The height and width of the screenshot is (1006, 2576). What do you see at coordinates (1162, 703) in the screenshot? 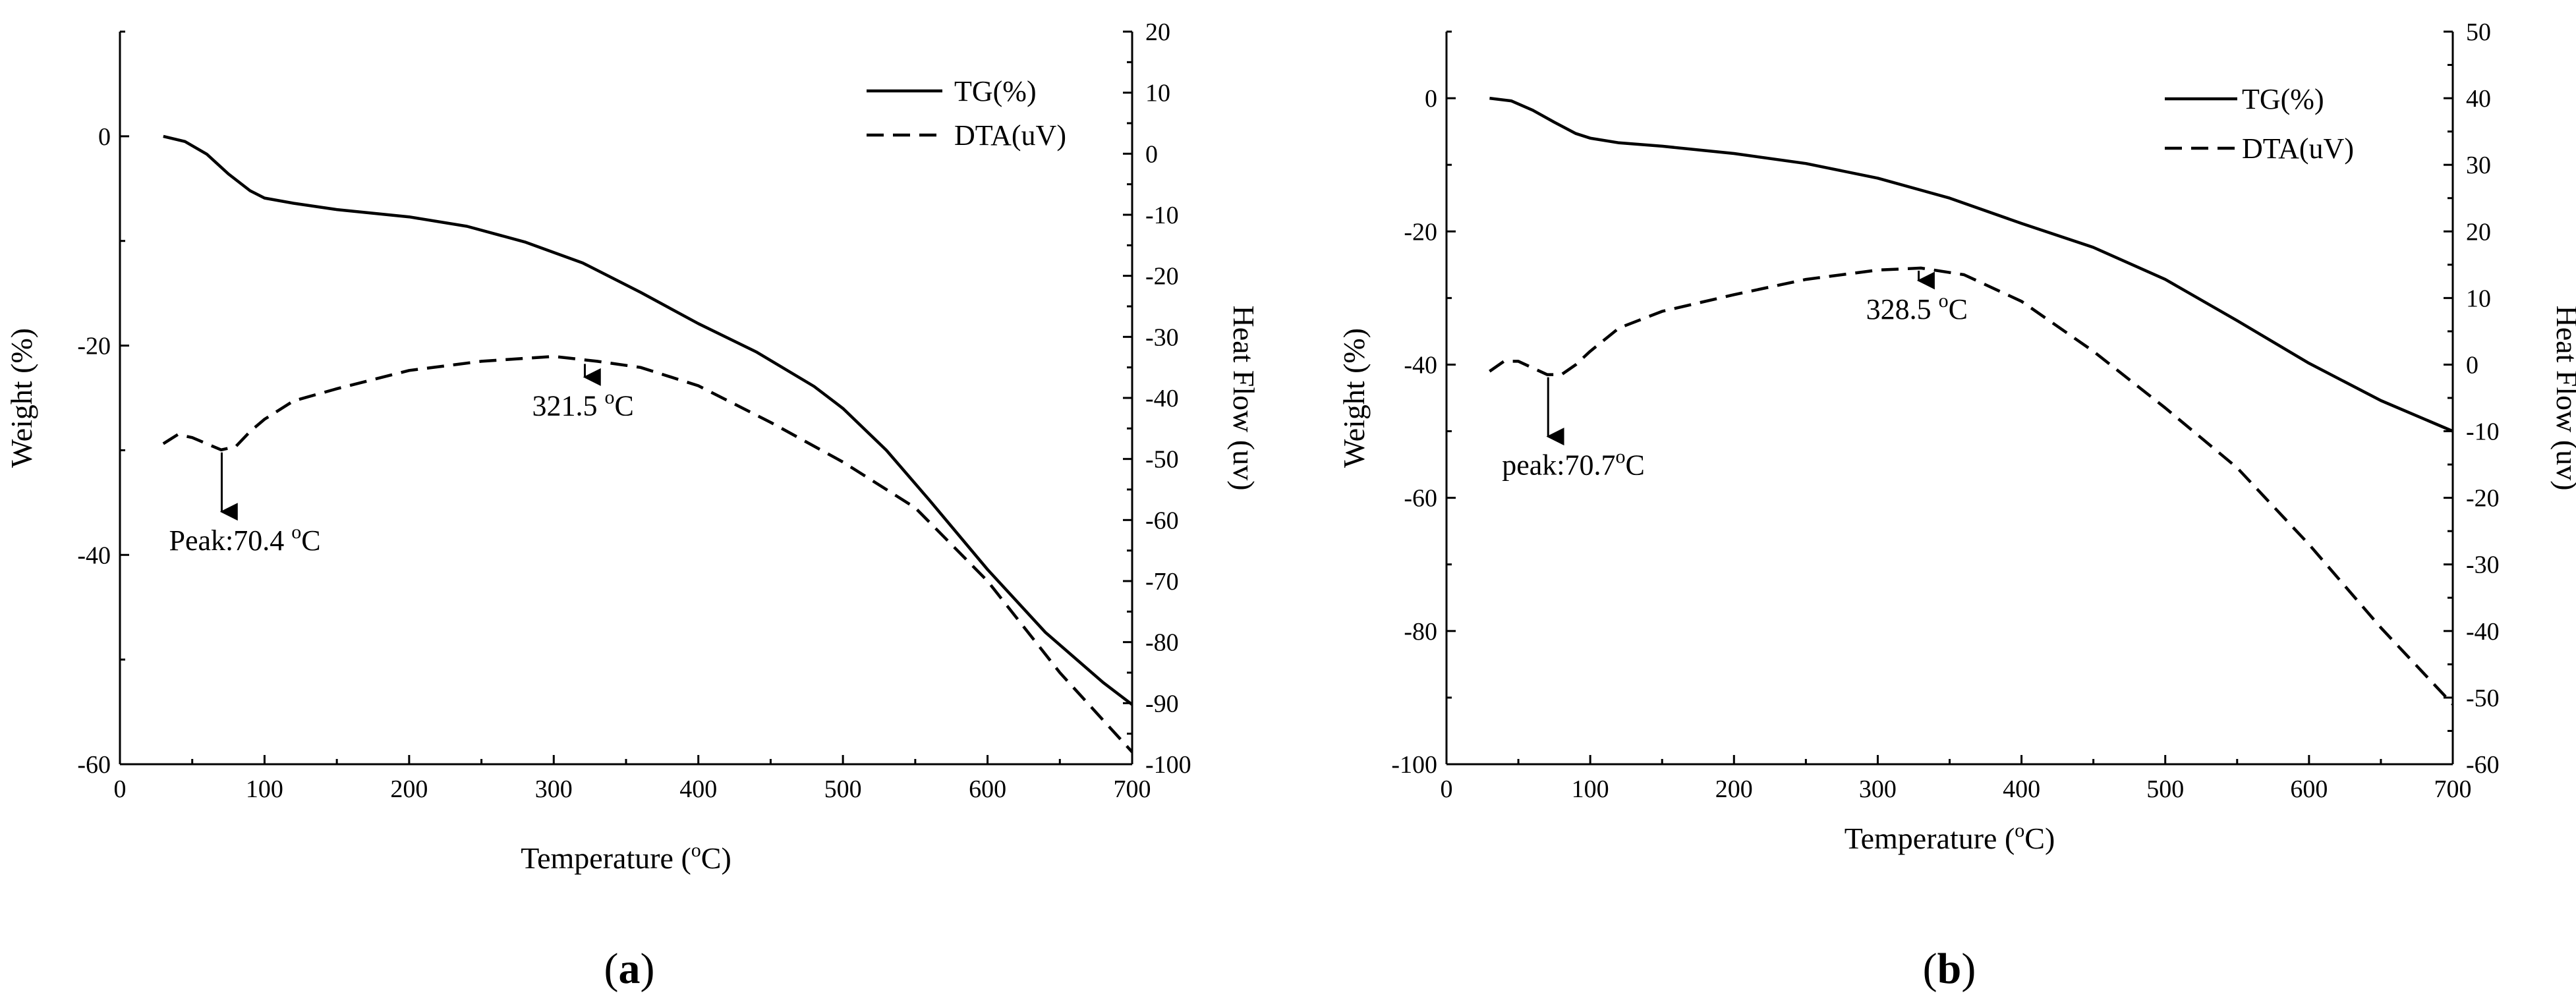
I see `y-right-tick-label: -90` at bounding box center [1162, 703].